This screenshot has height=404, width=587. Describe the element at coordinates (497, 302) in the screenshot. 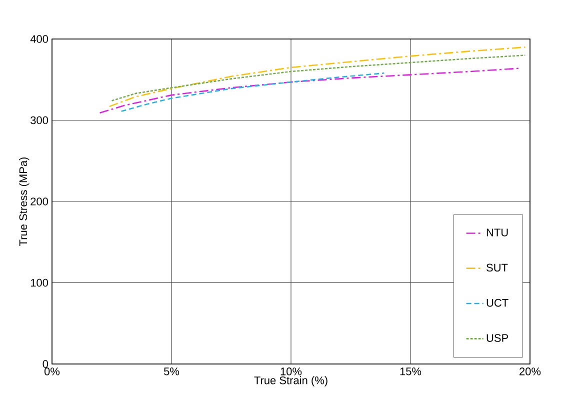

I see `legend-label: UCT` at that location.